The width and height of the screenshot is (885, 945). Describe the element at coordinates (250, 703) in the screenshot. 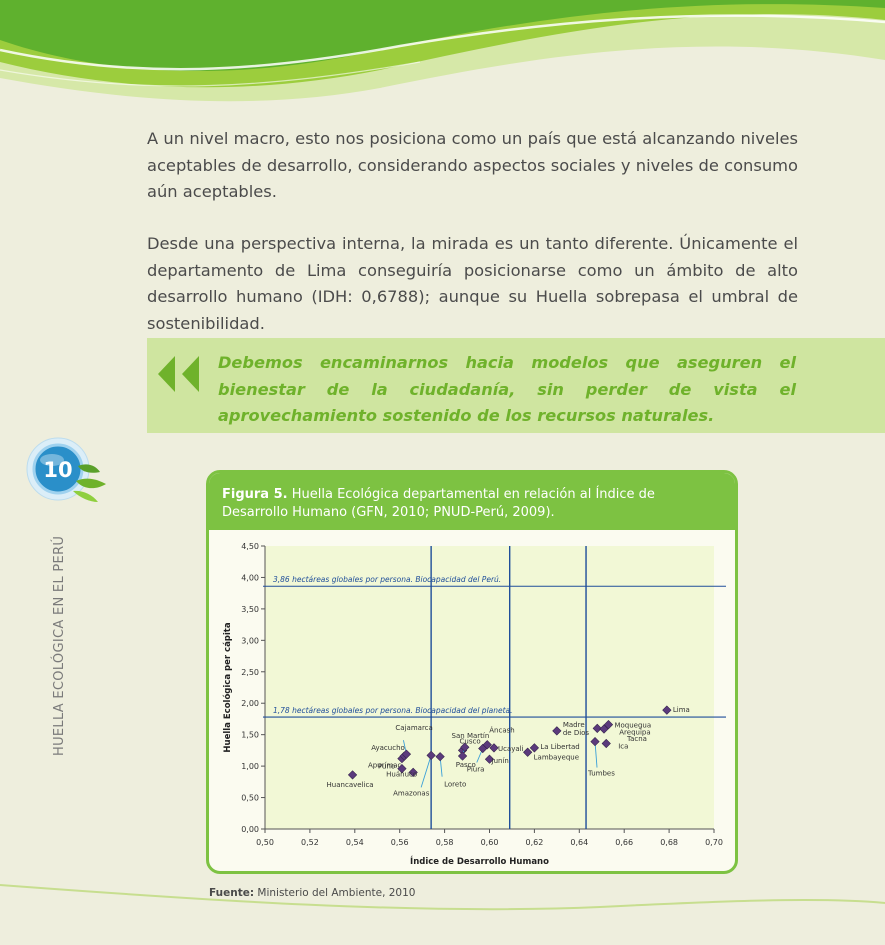

I see `y-tick-label: 2,00` at that location.